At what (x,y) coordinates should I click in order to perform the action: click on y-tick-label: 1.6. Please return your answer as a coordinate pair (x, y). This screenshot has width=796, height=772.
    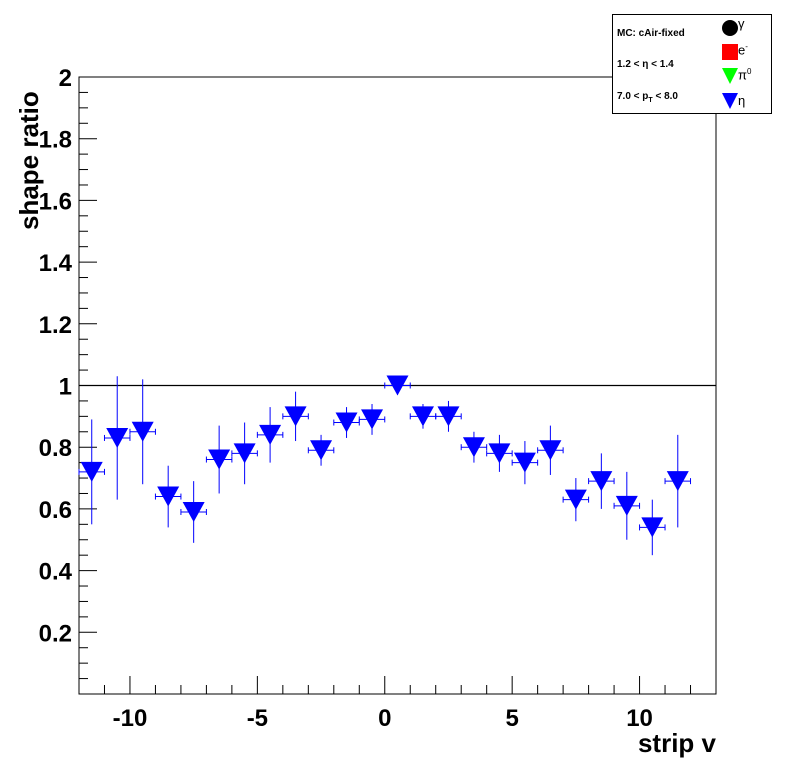
    Looking at the image, I should click on (55, 201).